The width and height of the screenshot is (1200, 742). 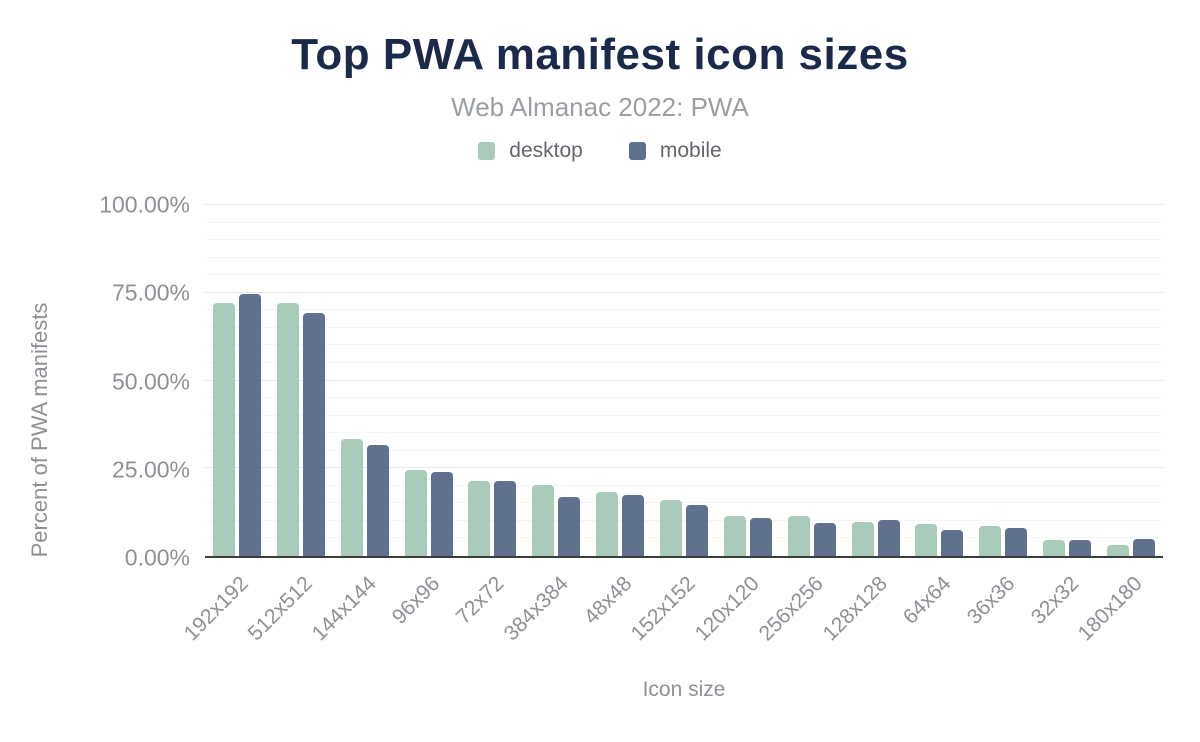 I want to click on x-tick-cell: 384x384, so click(x=543, y=610).